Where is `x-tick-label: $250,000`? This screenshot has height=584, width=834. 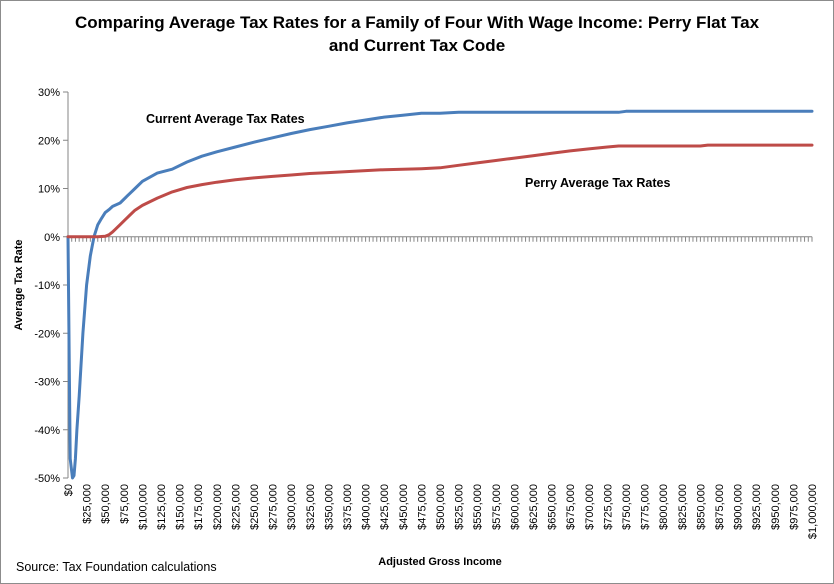
x-tick-label: $250,000 is located at coordinates (255, 507).